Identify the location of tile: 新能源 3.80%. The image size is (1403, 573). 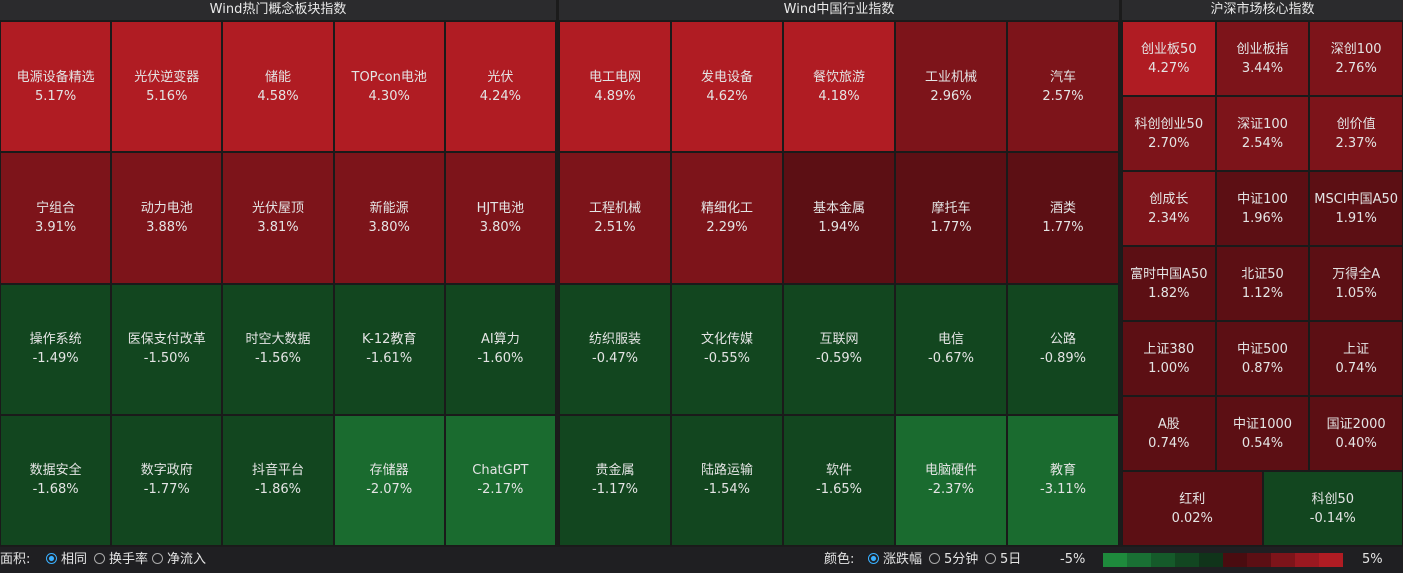
(389, 218).